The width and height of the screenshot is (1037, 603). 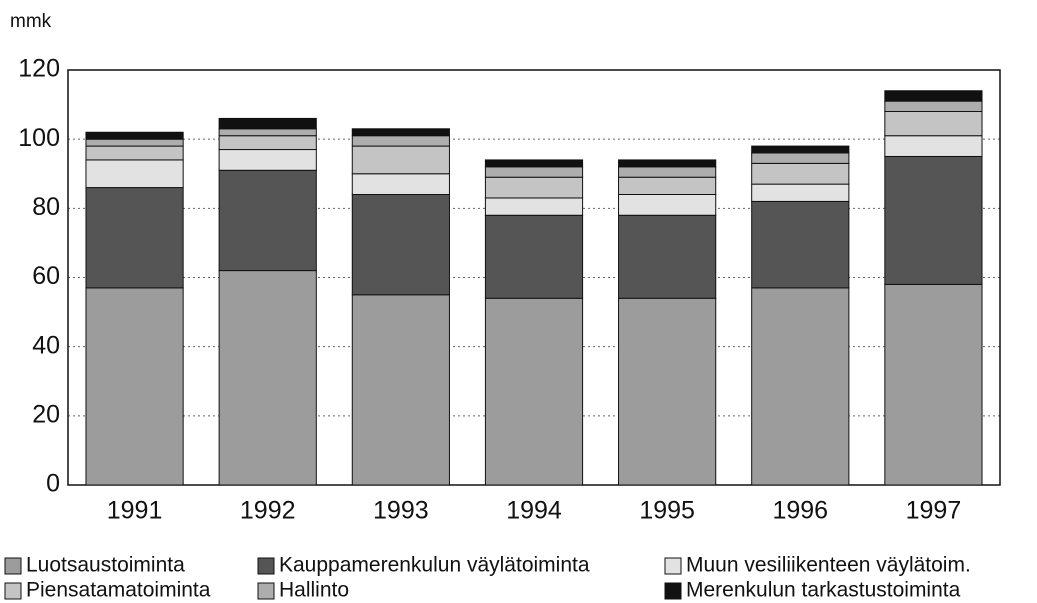 I want to click on y-tick-label: 100, so click(x=39, y=138).